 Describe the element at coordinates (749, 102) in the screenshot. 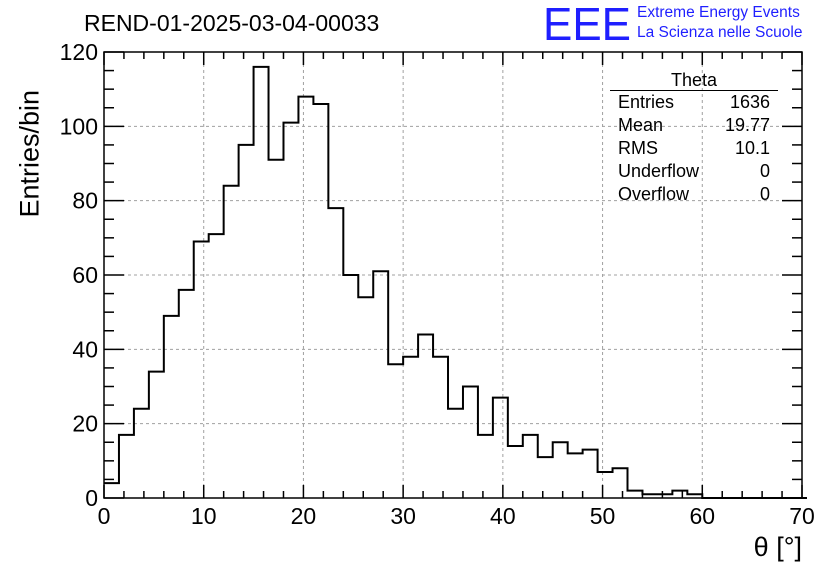

I see `stats-row-value: 1636` at that location.